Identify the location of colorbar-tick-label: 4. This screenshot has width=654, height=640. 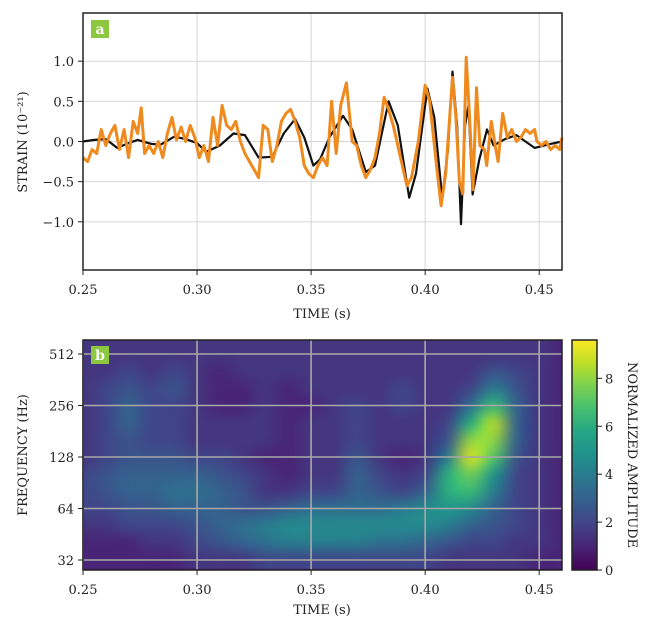
(609, 475).